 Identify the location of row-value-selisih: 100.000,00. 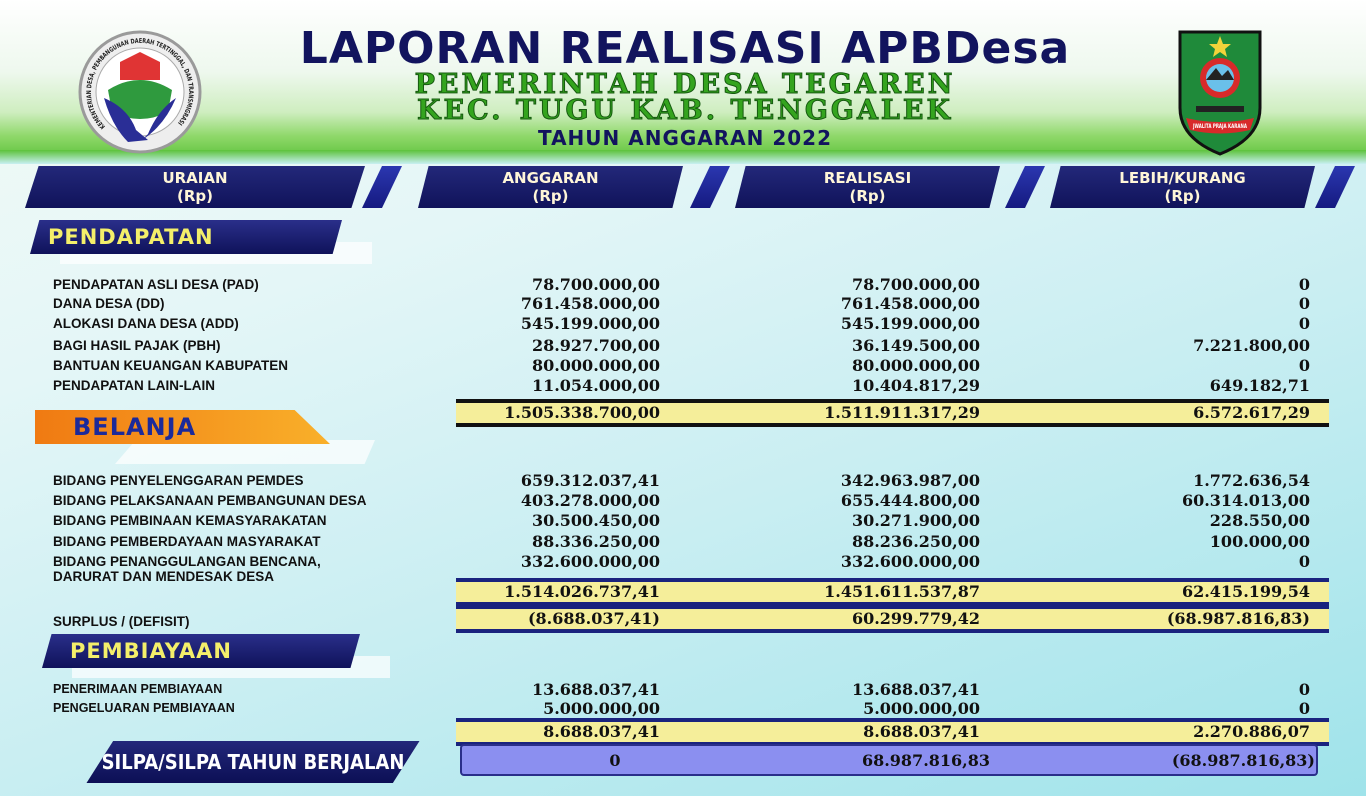
(1259, 541).